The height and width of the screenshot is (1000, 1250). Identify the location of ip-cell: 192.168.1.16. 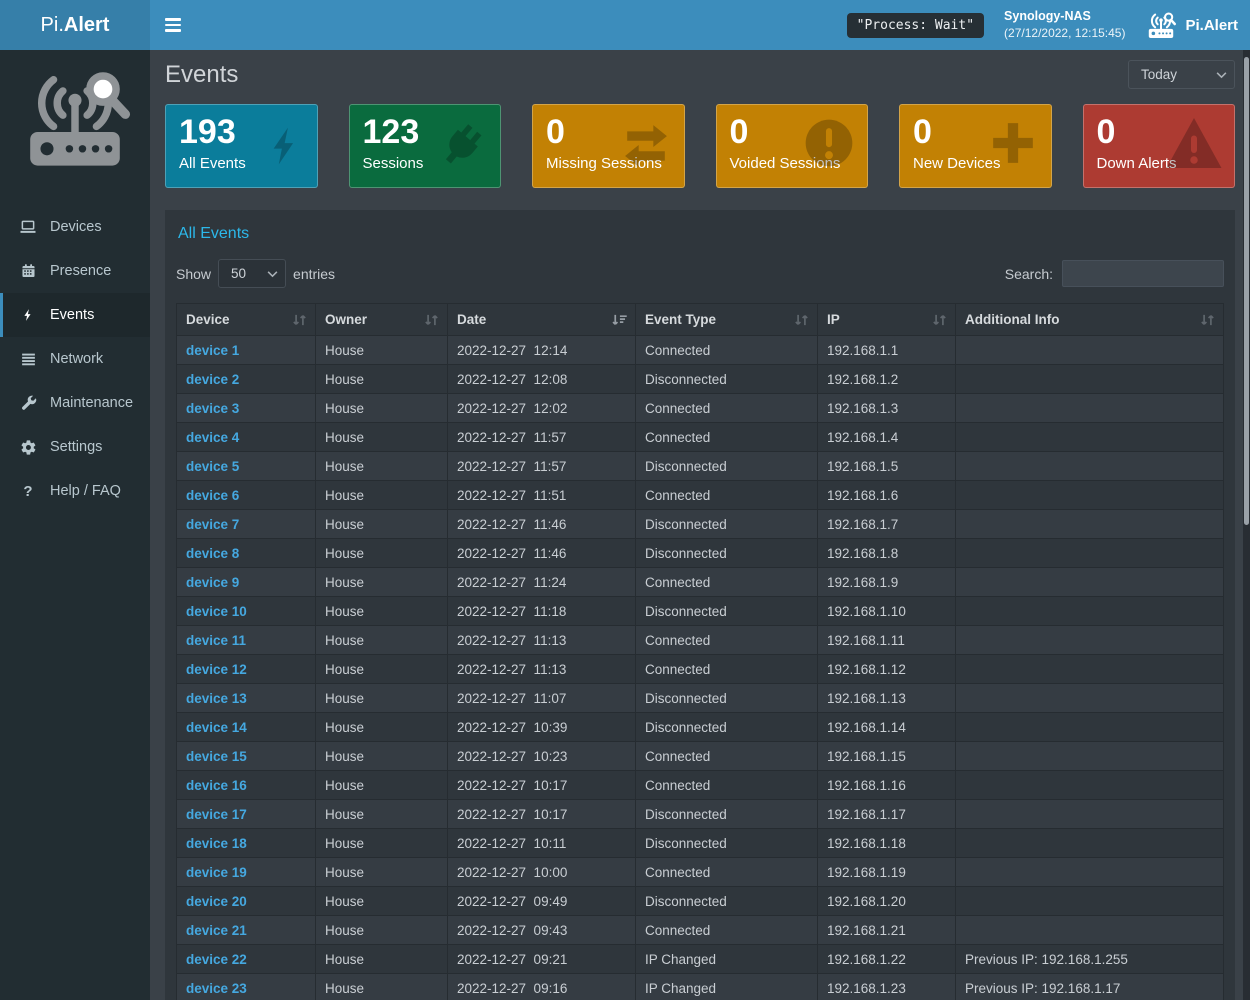
(886, 785).